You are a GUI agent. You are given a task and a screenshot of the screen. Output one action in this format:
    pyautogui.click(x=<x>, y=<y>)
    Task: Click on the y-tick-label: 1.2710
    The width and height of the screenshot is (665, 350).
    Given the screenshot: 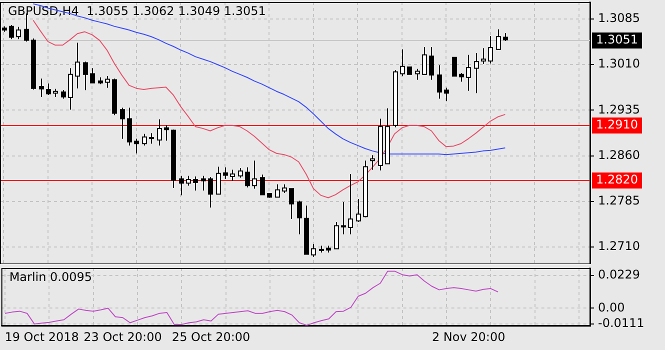 What is the action you would take?
    pyautogui.click(x=619, y=246)
    